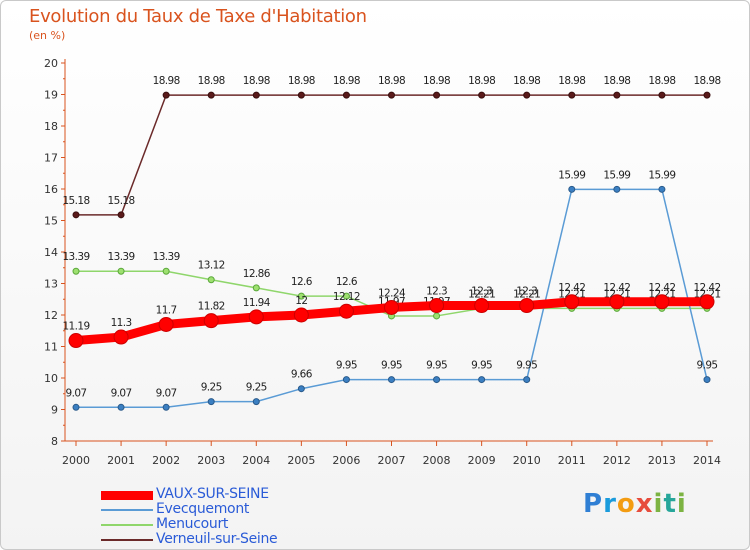  What do you see at coordinates (51, 221) in the screenshot?
I see `y-tick-label: 15` at bounding box center [51, 221].